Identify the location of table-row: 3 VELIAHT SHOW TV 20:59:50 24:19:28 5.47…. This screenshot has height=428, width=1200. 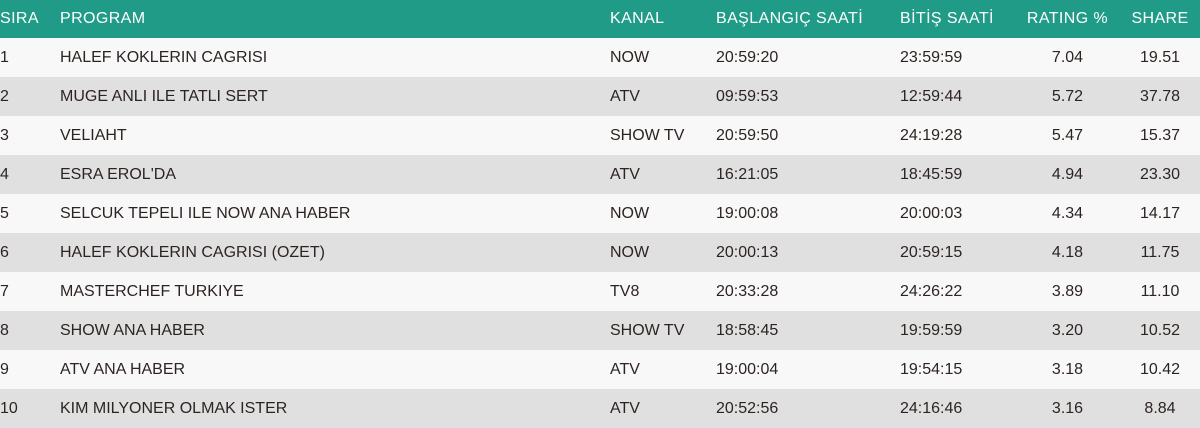
(600, 135).